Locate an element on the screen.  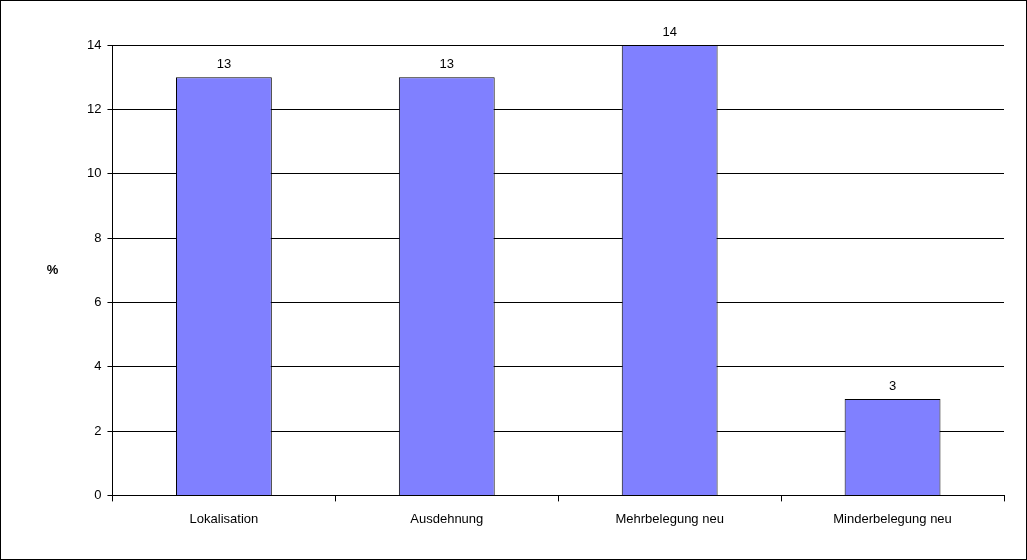
y-tick-label: 10 is located at coordinates (94, 173).